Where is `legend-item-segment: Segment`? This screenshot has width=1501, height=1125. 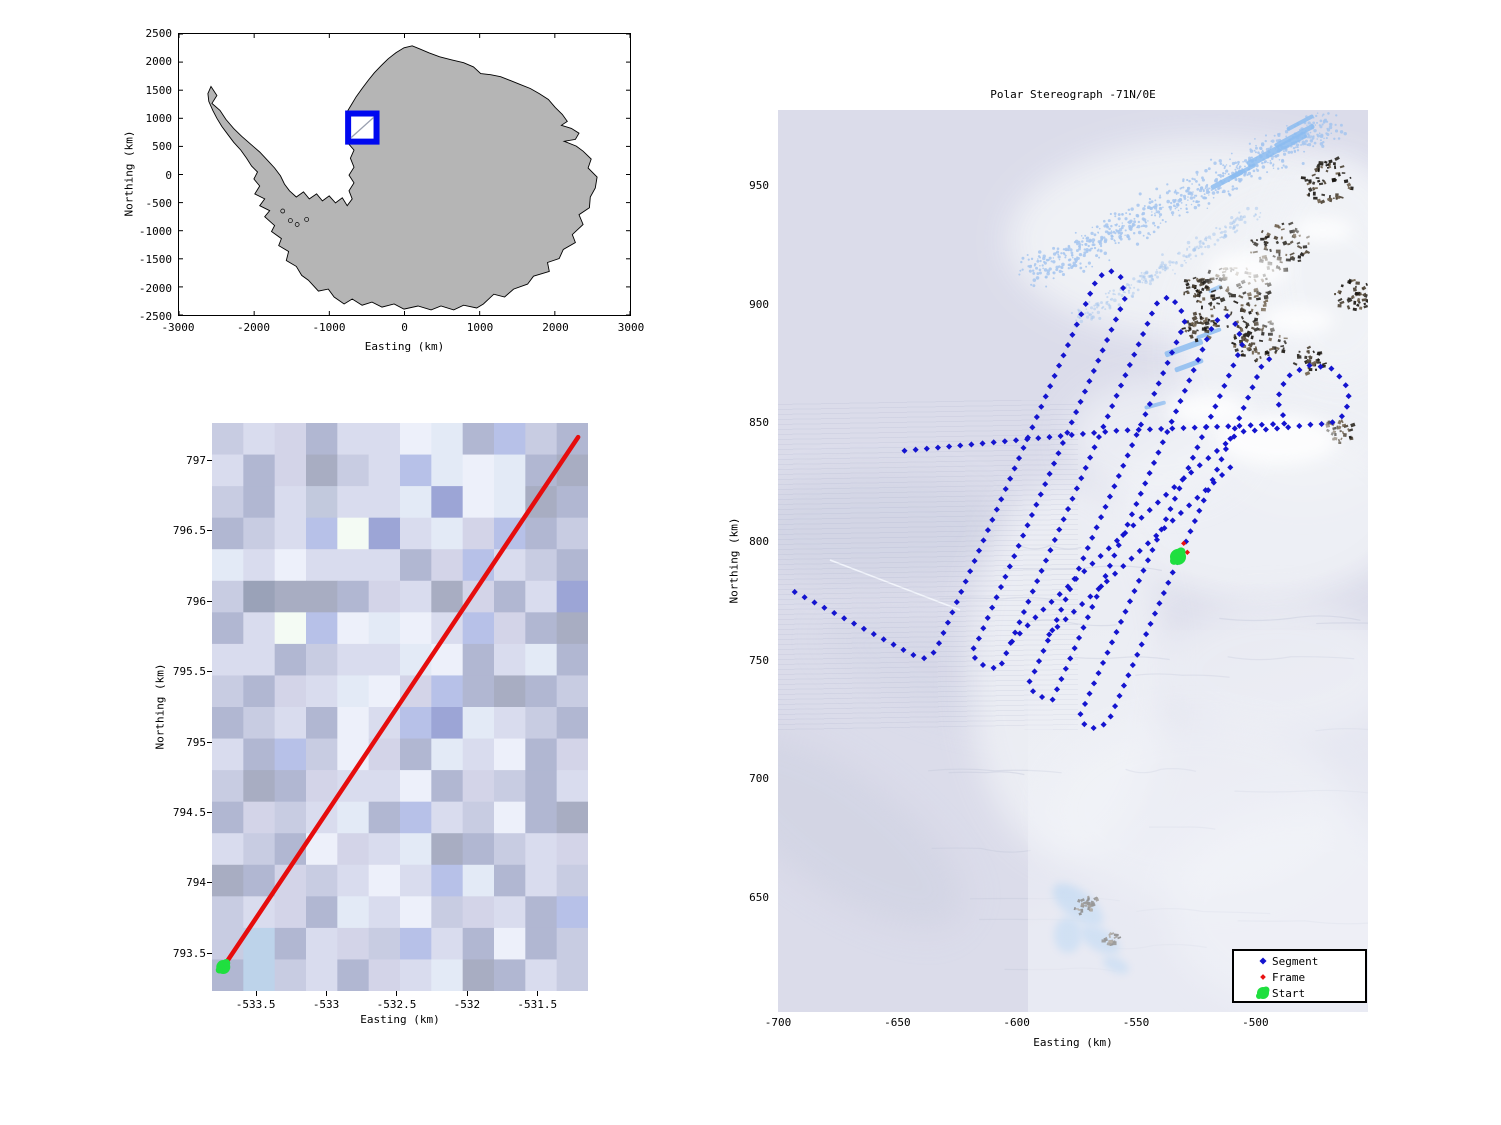 legend-item-segment: Segment is located at coordinates (1299, 961).